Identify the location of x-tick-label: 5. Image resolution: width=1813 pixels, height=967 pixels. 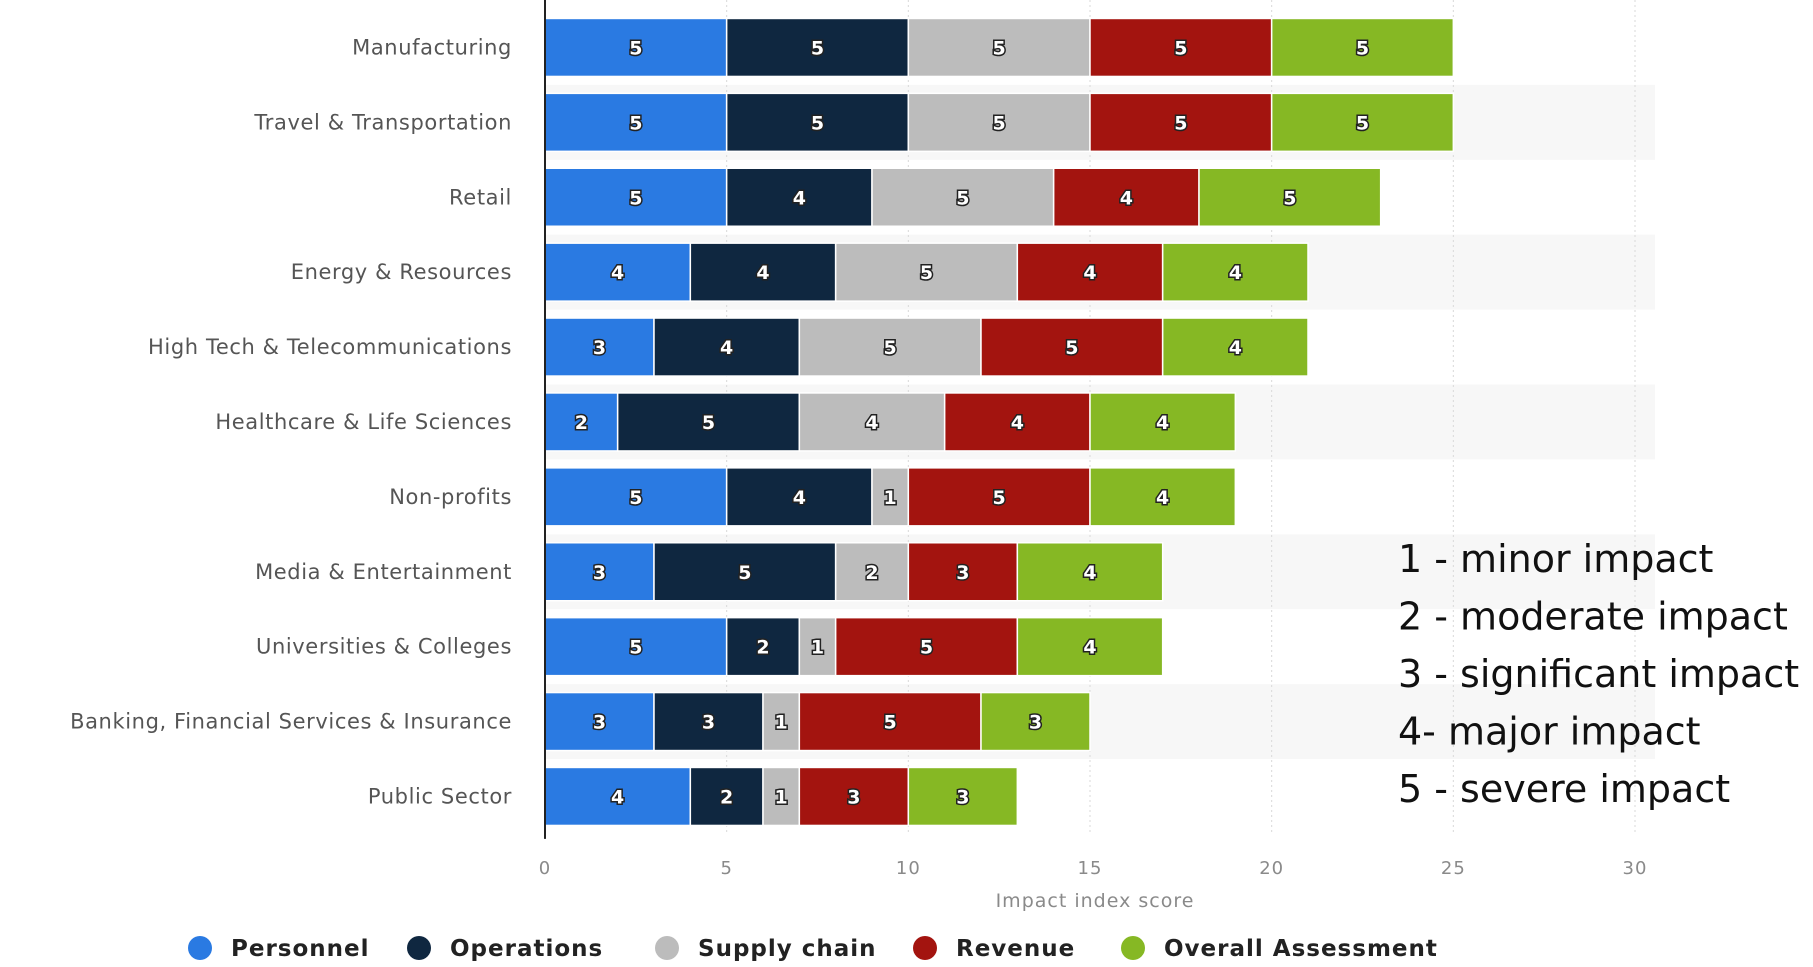
(726, 868).